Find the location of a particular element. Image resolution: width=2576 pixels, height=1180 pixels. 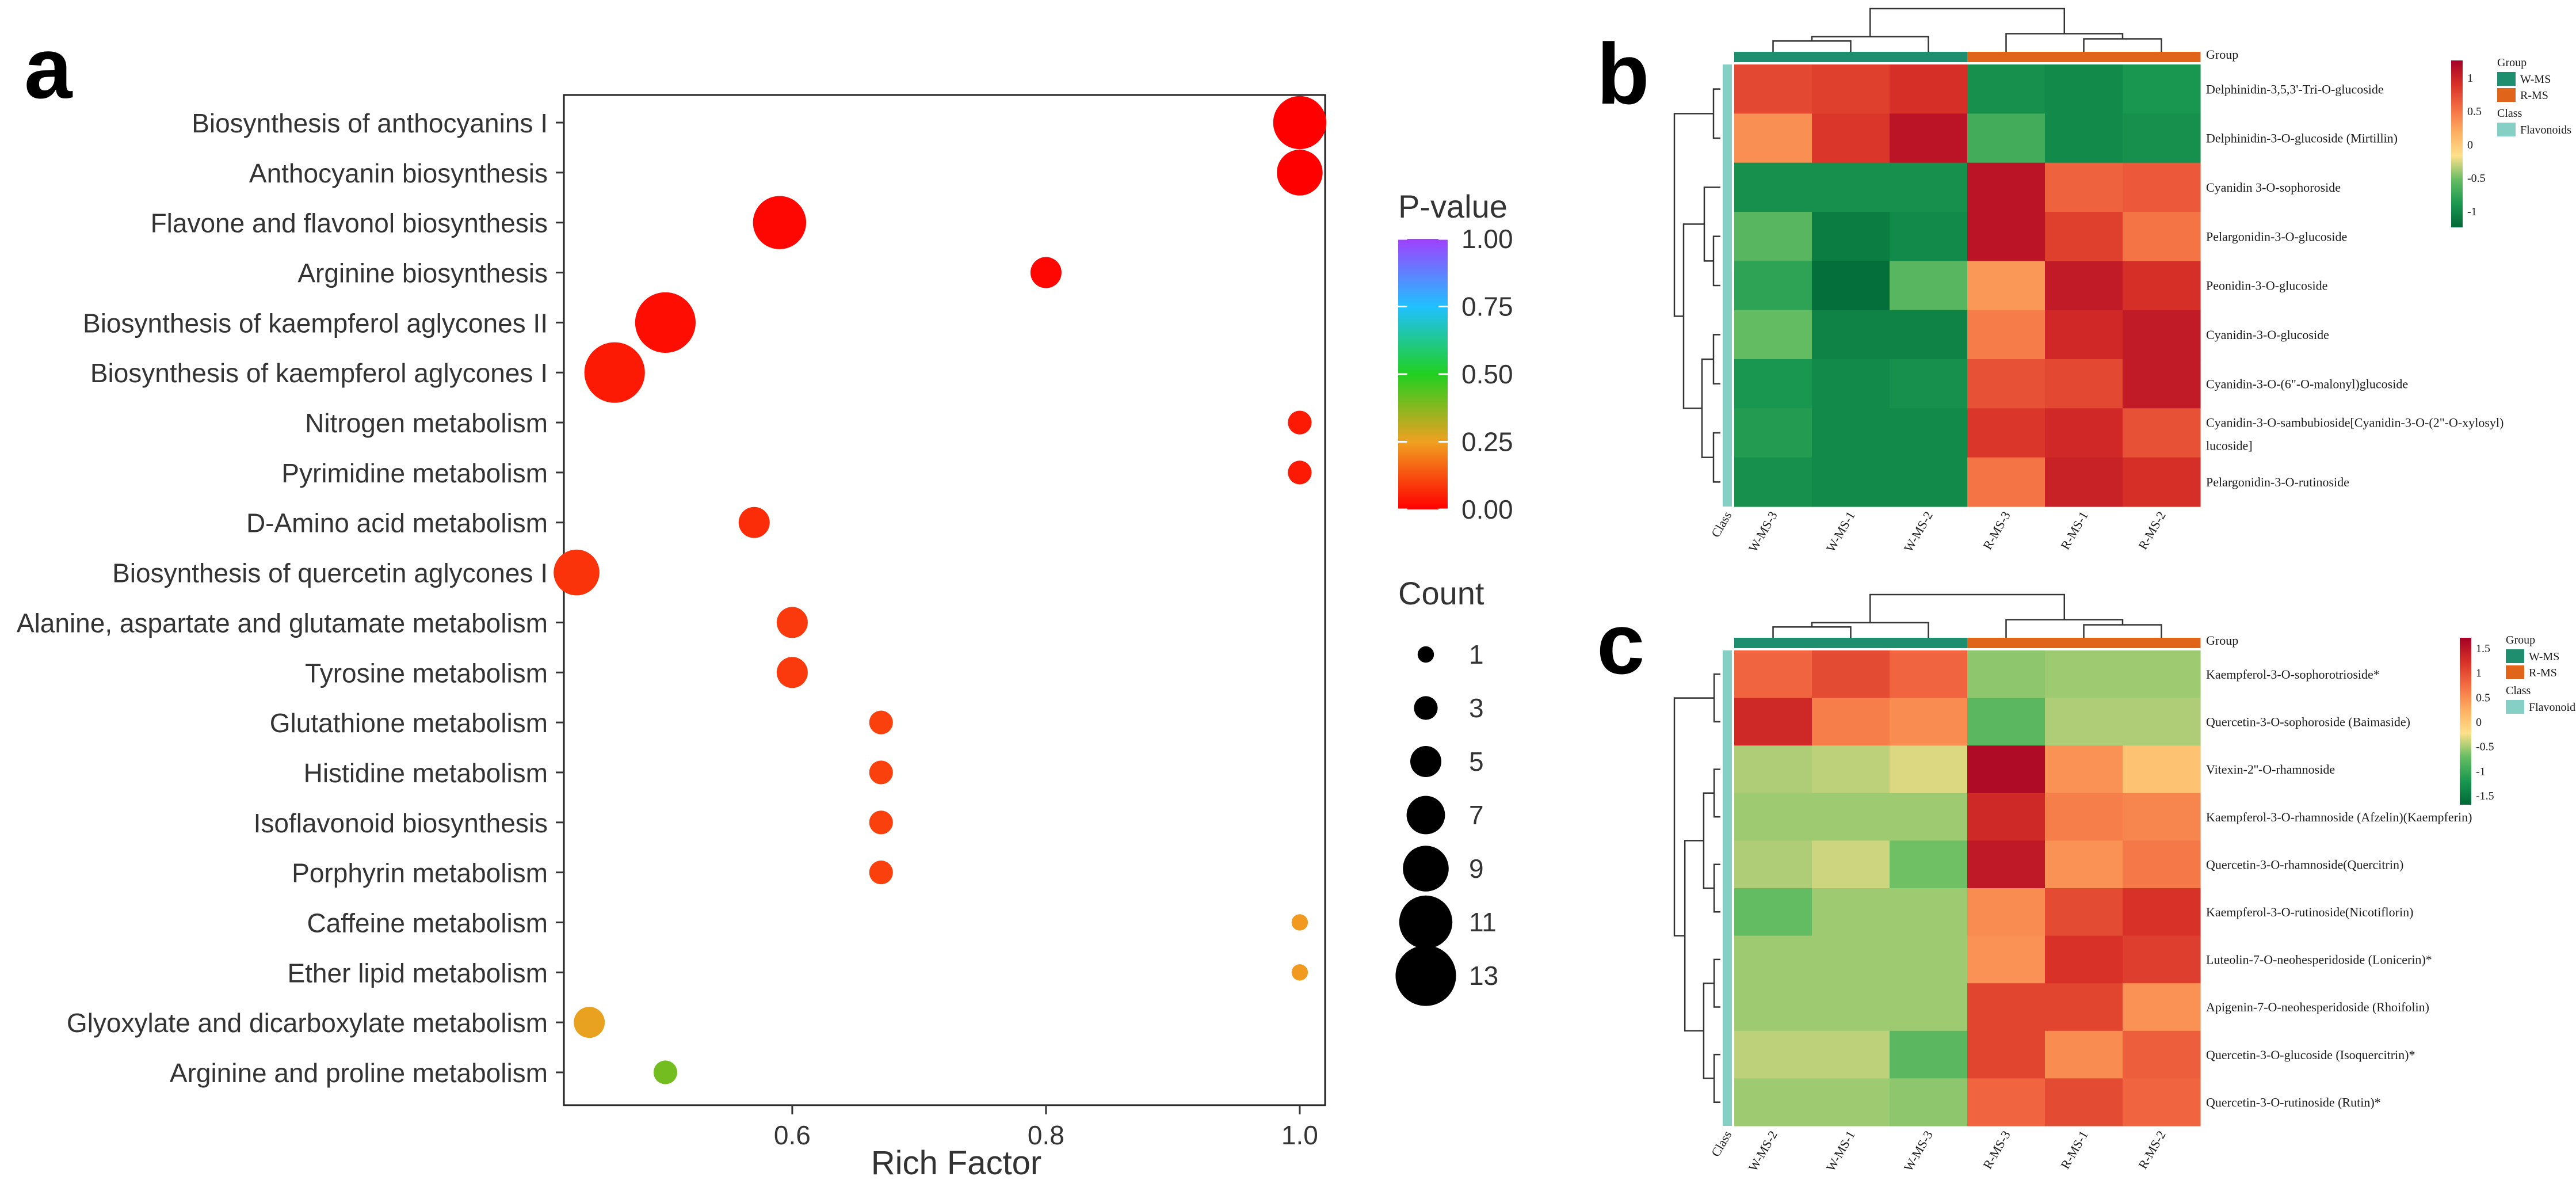

column-dendrogram is located at coordinates (1967, 29).